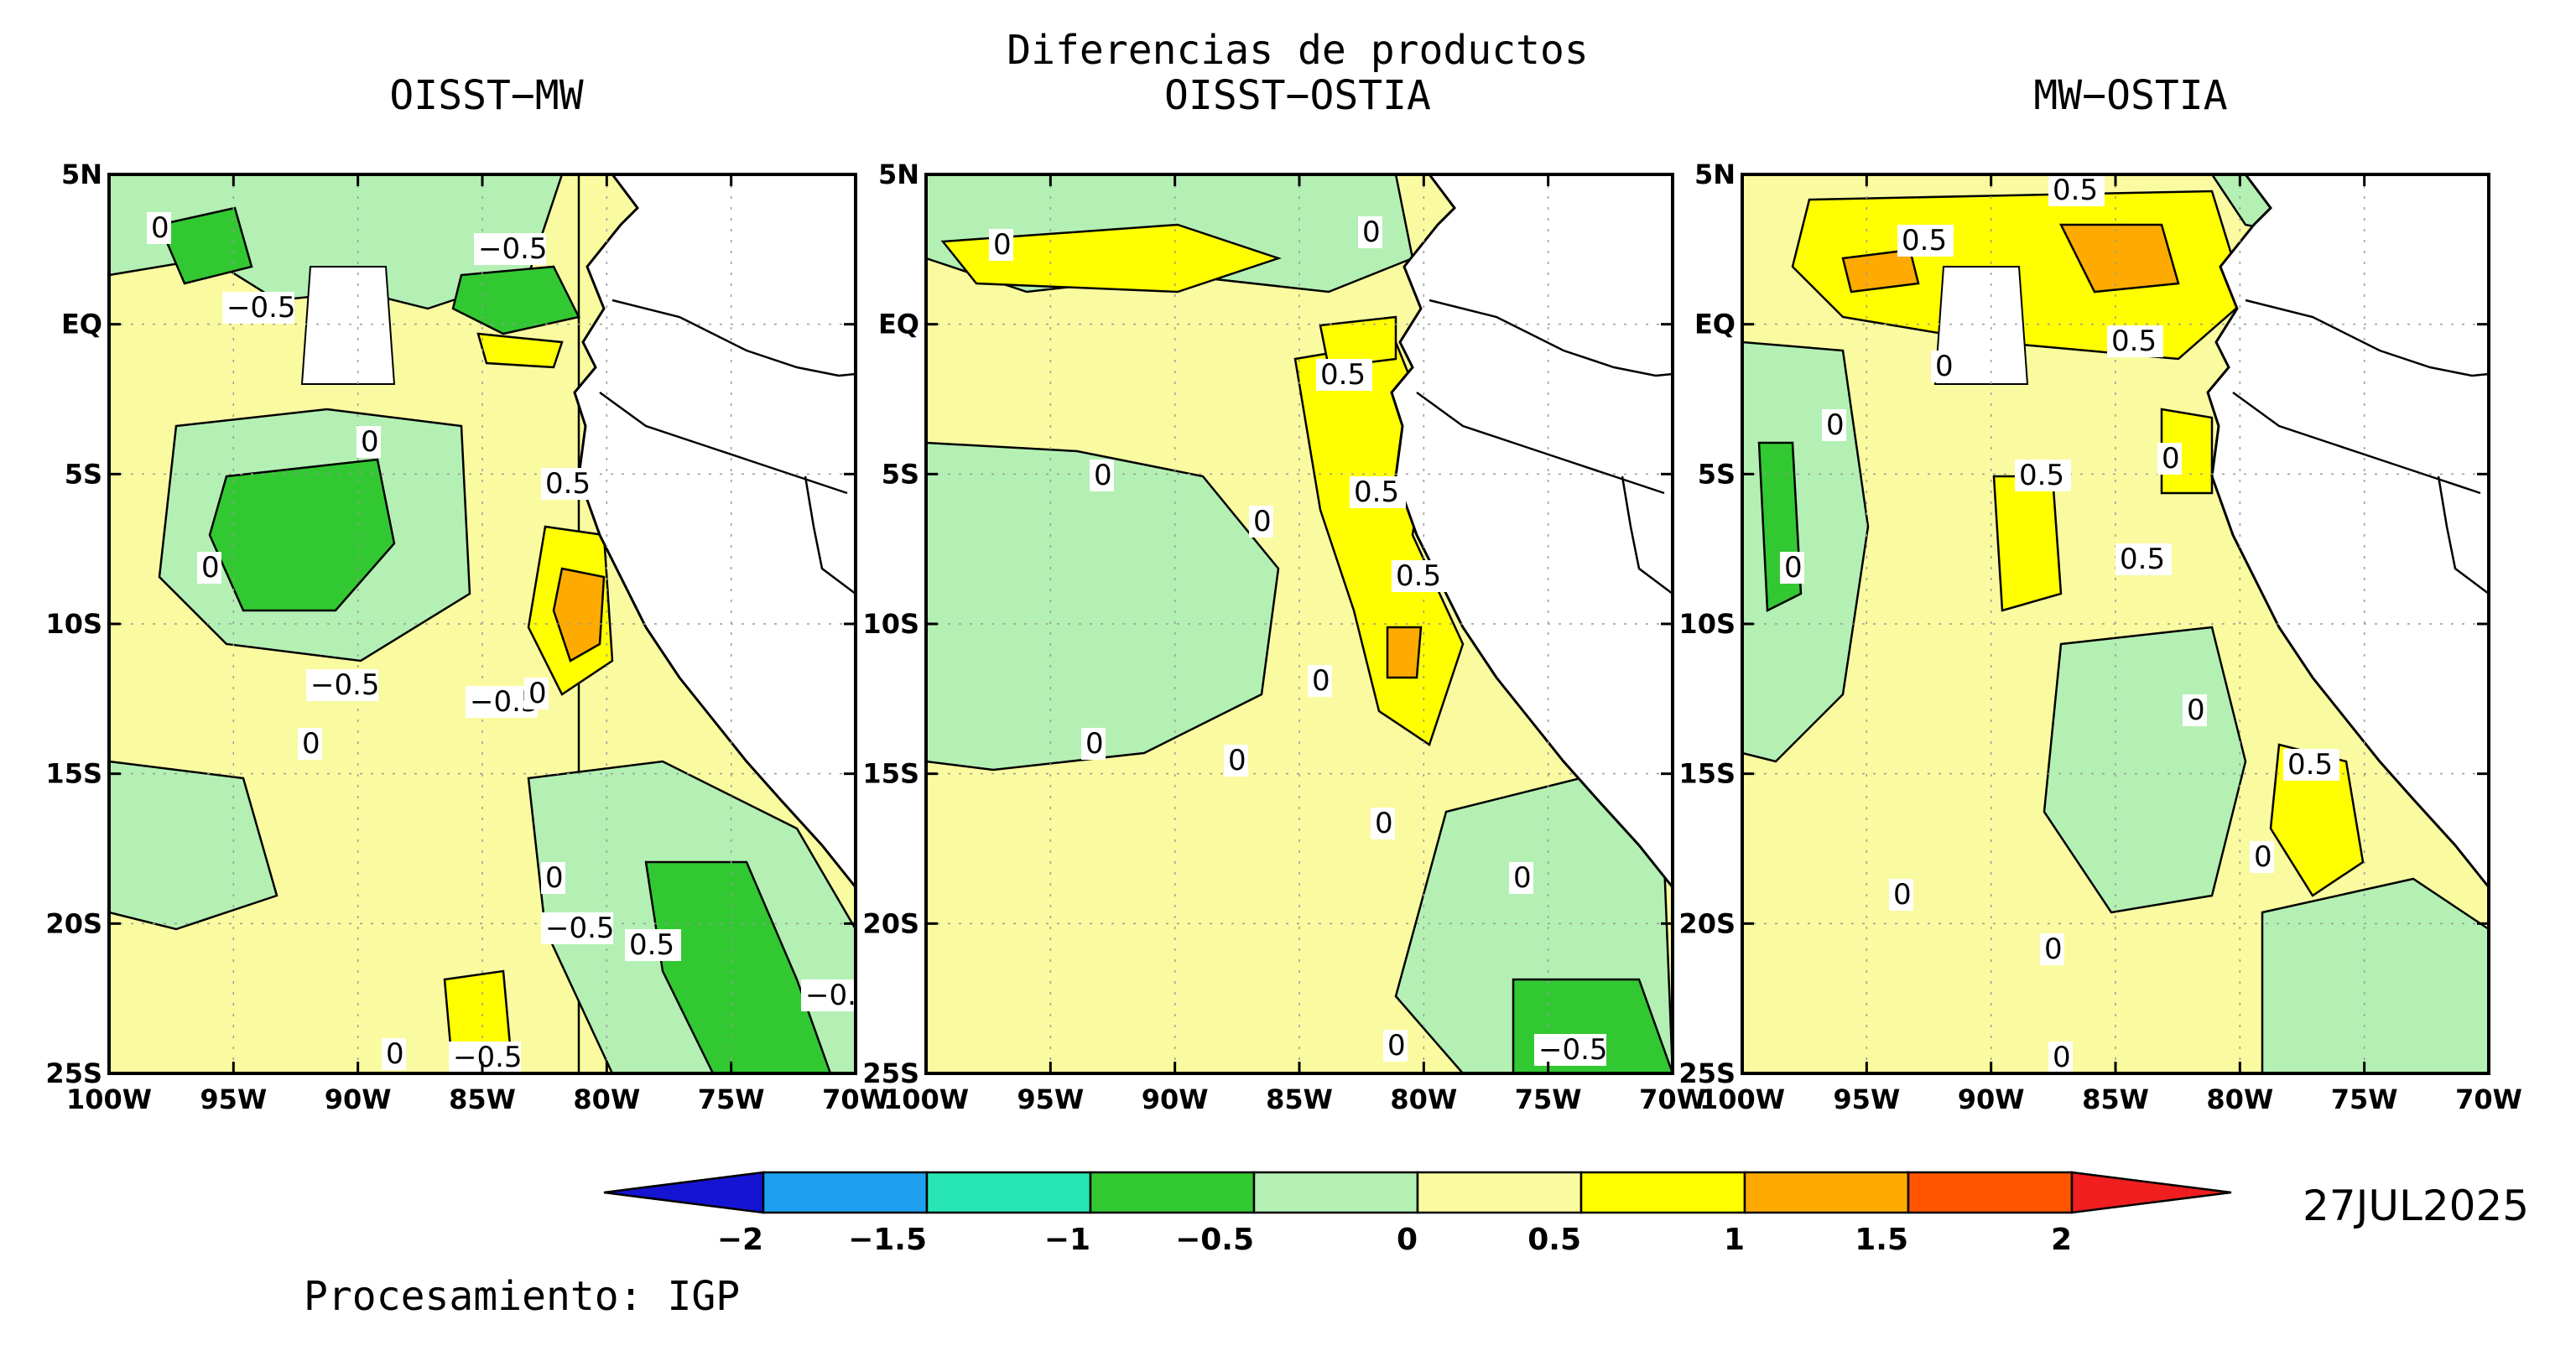 This screenshot has height=1356, width=2576. What do you see at coordinates (740, 1240) in the screenshot?
I see `colorbar-label: −2` at bounding box center [740, 1240].